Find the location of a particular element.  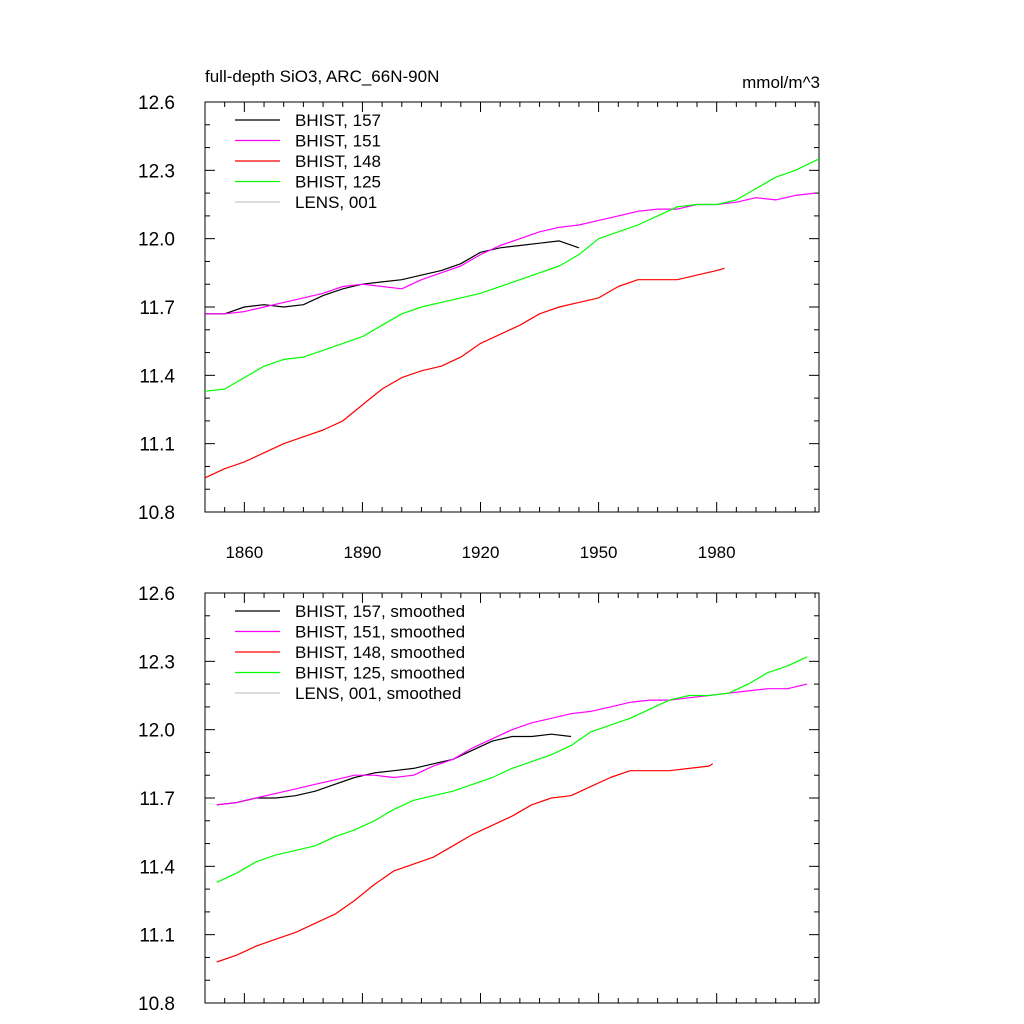

top-x-tick-label: 1980 is located at coordinates (717, 552).